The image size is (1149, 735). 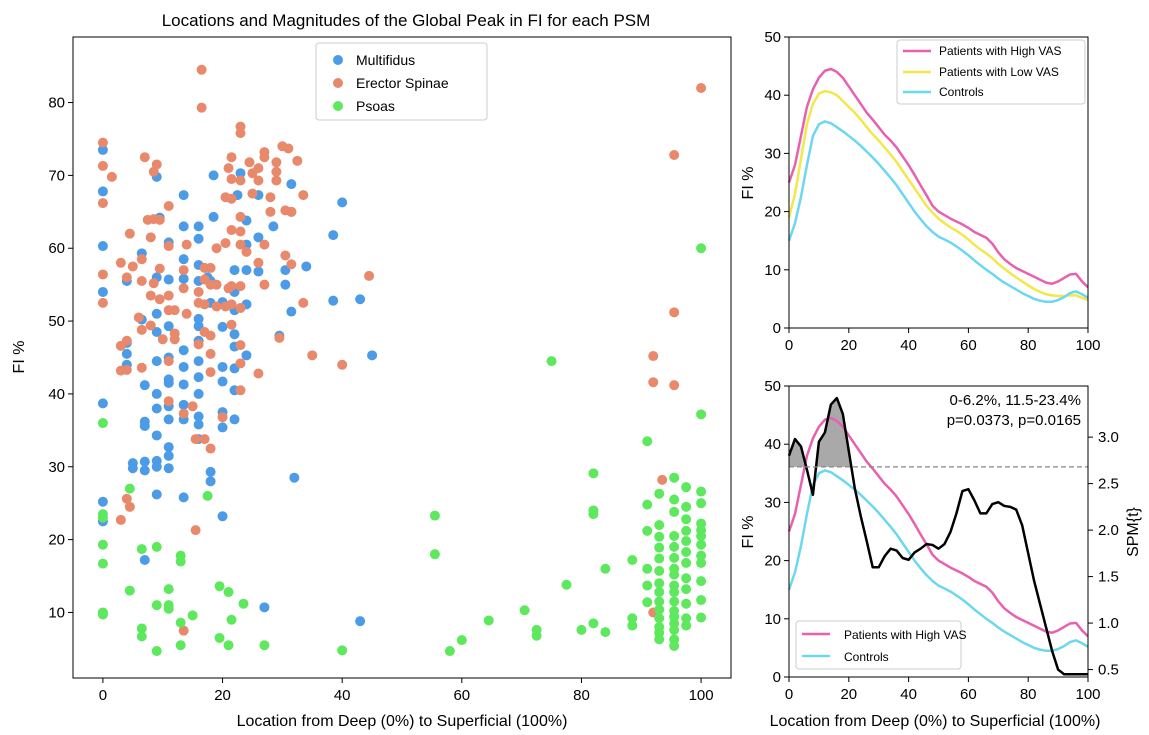 What do you see at coordinates (878, 645) in the screenshot?
I see `bottom-right-legend-box` at bounding box center [878, 645].